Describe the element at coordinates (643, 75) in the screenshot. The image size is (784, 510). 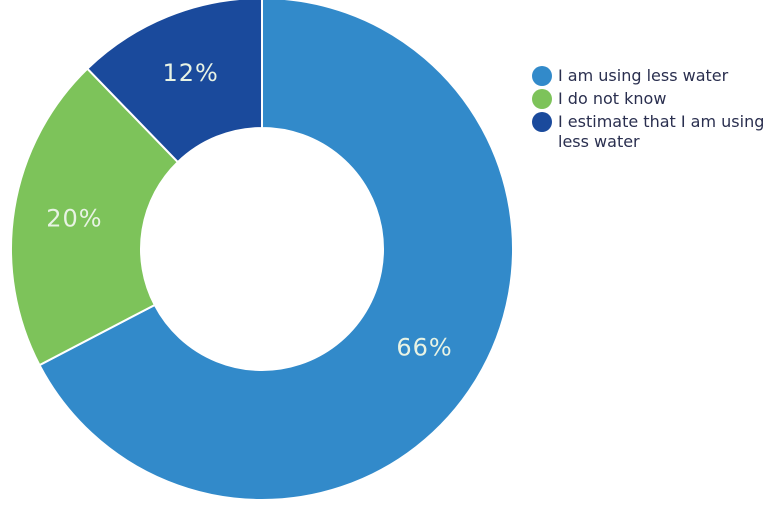
I see `legend-label: I am using less water` at that location.